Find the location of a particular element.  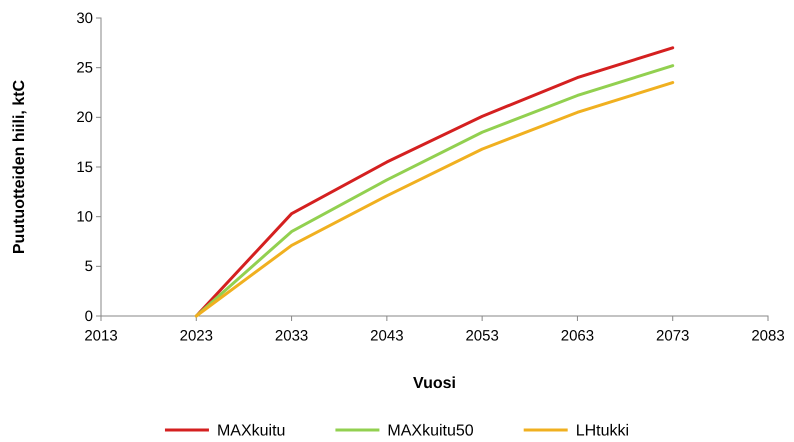

legend-label: LHtukki is located at coordinates (603, 431).